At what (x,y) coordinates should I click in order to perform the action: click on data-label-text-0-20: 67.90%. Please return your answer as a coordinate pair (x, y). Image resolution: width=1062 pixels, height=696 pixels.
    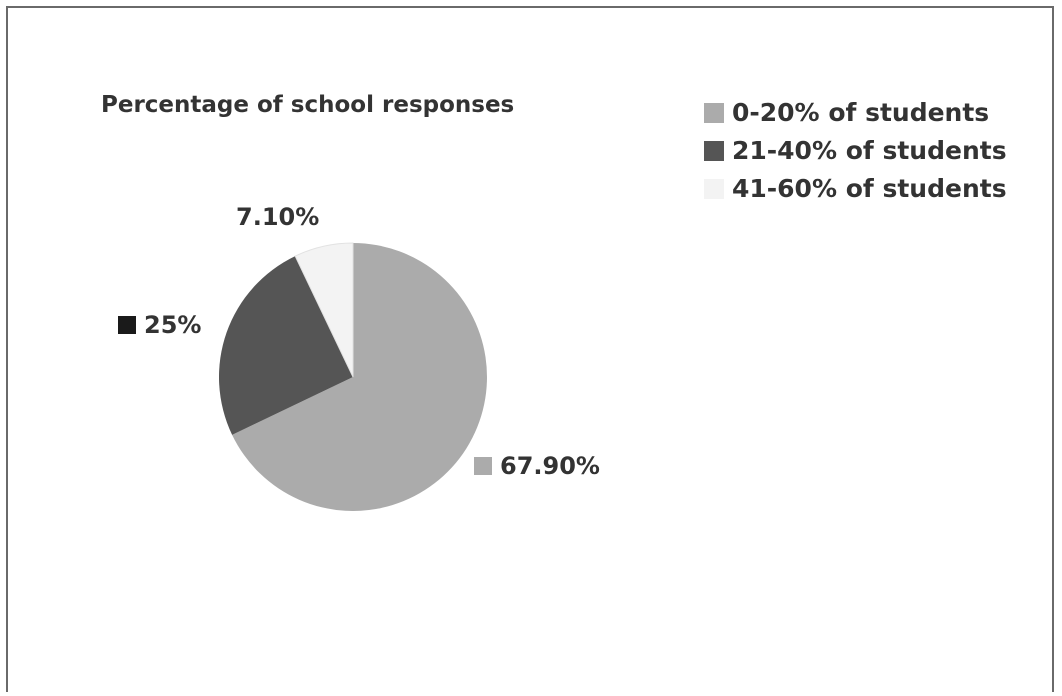
    Looking at the image, I should click on (550, 466).